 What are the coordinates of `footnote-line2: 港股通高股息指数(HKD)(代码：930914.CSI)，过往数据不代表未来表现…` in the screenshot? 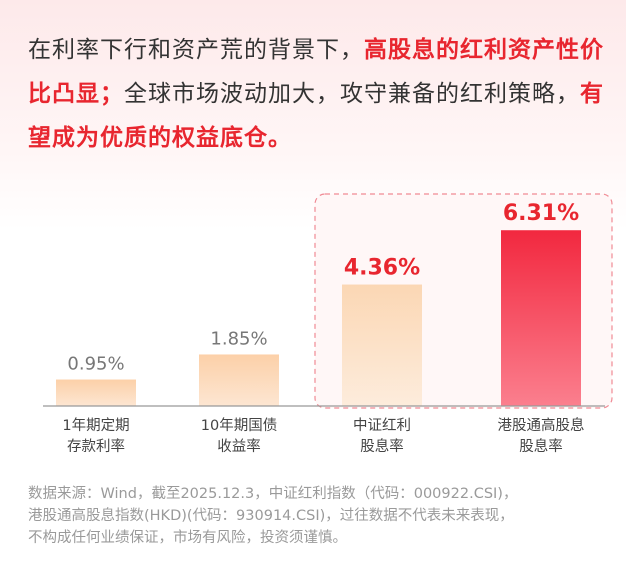 It's located at (271, 516).